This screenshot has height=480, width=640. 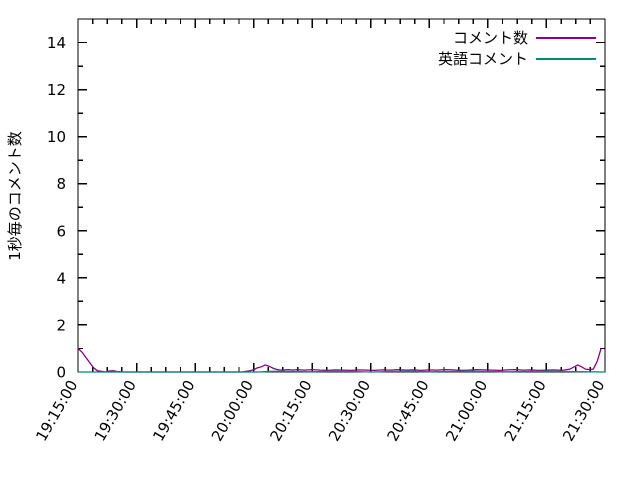 I want to click on y-tick-label: 4, so click(x=61, y=278).